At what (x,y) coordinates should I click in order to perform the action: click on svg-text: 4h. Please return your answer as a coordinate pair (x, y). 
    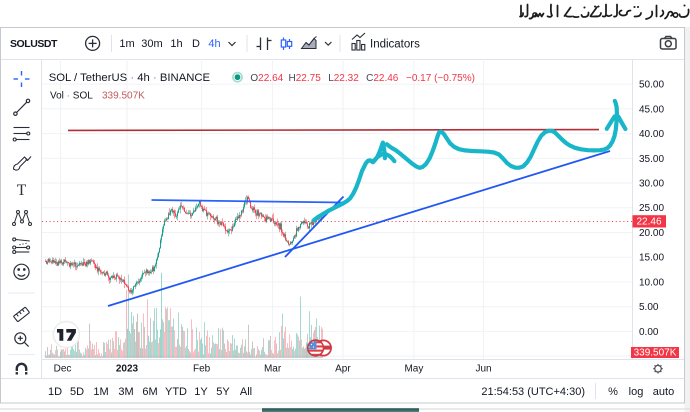
    Looking at the image, I should click on (214, 44).